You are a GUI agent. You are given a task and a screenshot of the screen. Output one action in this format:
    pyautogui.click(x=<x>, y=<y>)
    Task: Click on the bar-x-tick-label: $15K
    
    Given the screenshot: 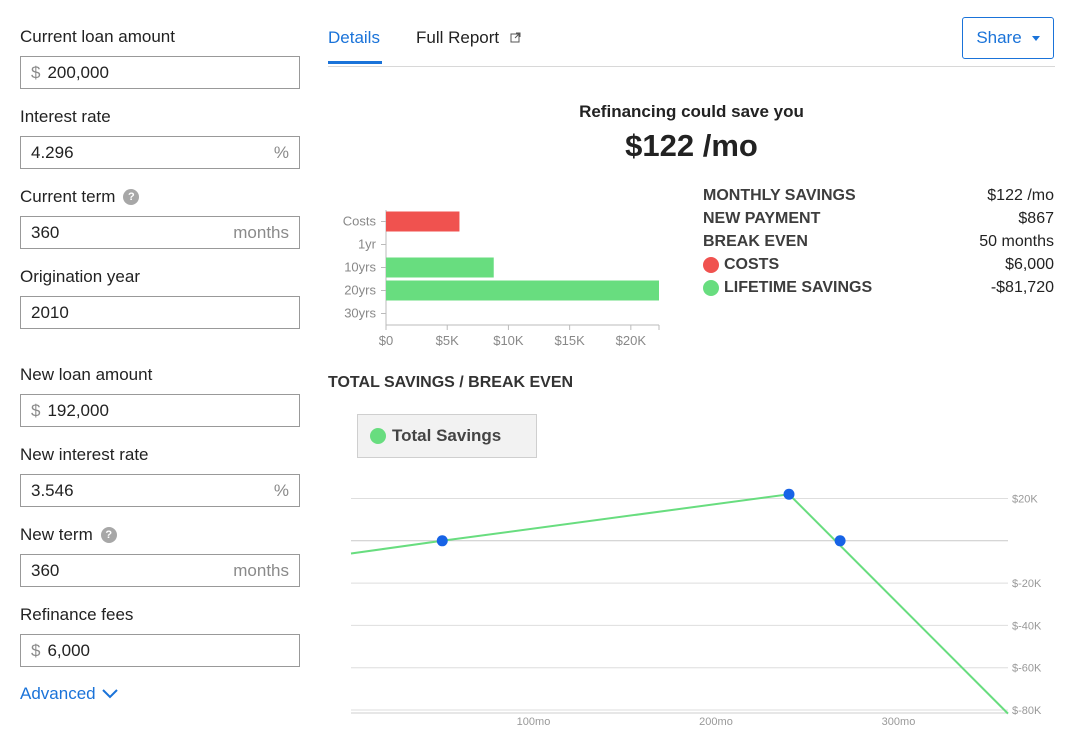 What is the action you would take?
    pyautogui.click(x=569, y=340)
    